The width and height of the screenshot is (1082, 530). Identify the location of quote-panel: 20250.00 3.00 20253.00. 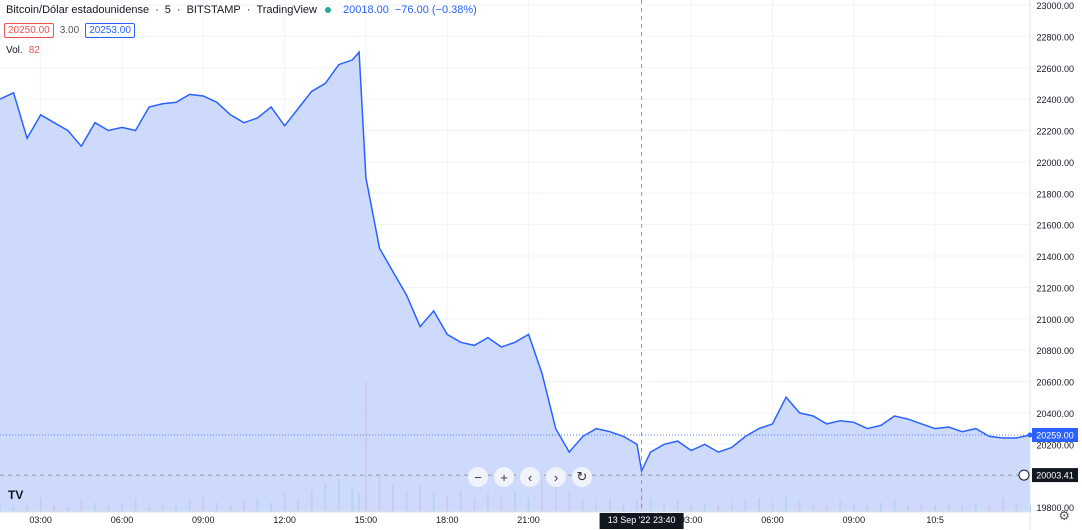
(69, 30).